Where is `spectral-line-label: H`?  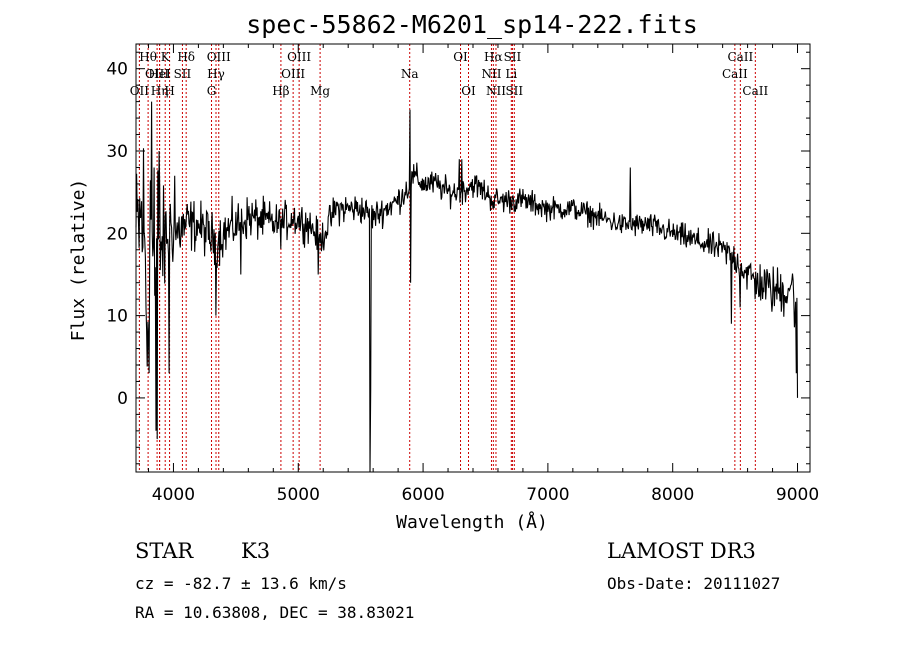
spectral-line-label: H is located at coordinates (169, 91).